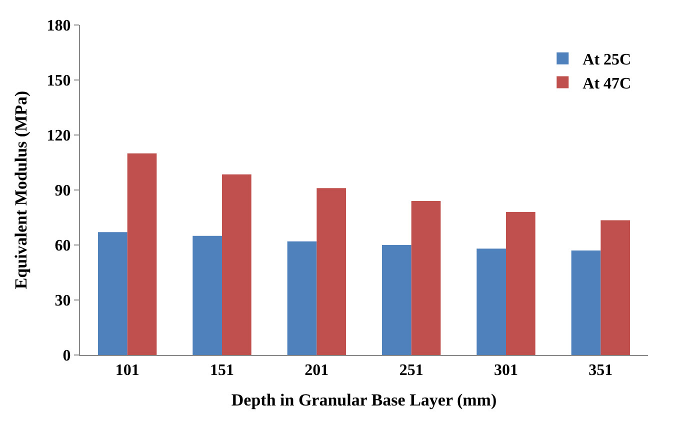 The image size is (673, 425). I want to click on x-tick-label: 101, so click(127, 371).